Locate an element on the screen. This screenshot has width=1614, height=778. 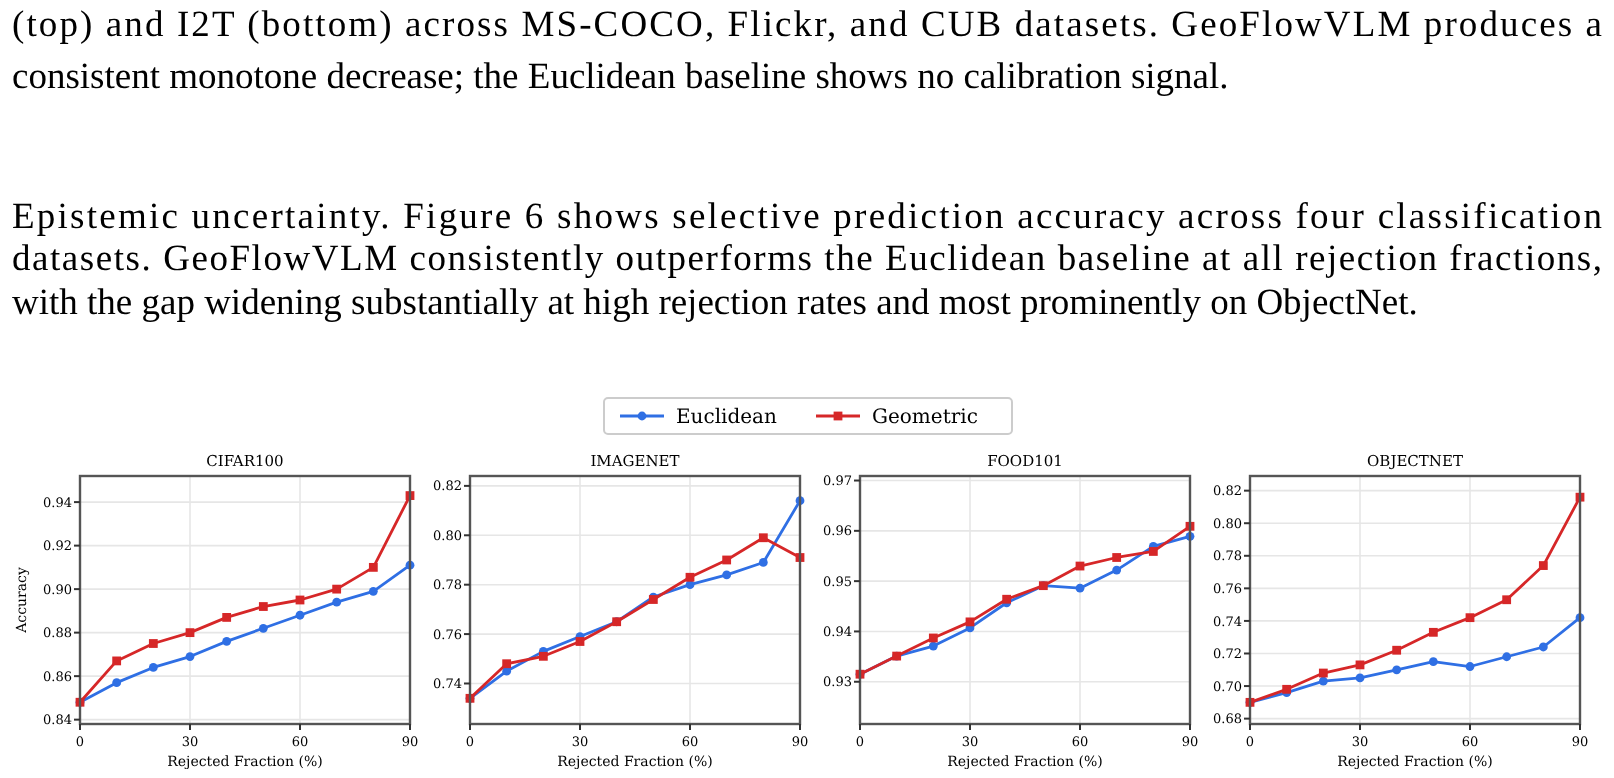
text: with the gap widening substantially at high rejection rates and most prominently on ObjectNet. is located at coordinates (715, 304).